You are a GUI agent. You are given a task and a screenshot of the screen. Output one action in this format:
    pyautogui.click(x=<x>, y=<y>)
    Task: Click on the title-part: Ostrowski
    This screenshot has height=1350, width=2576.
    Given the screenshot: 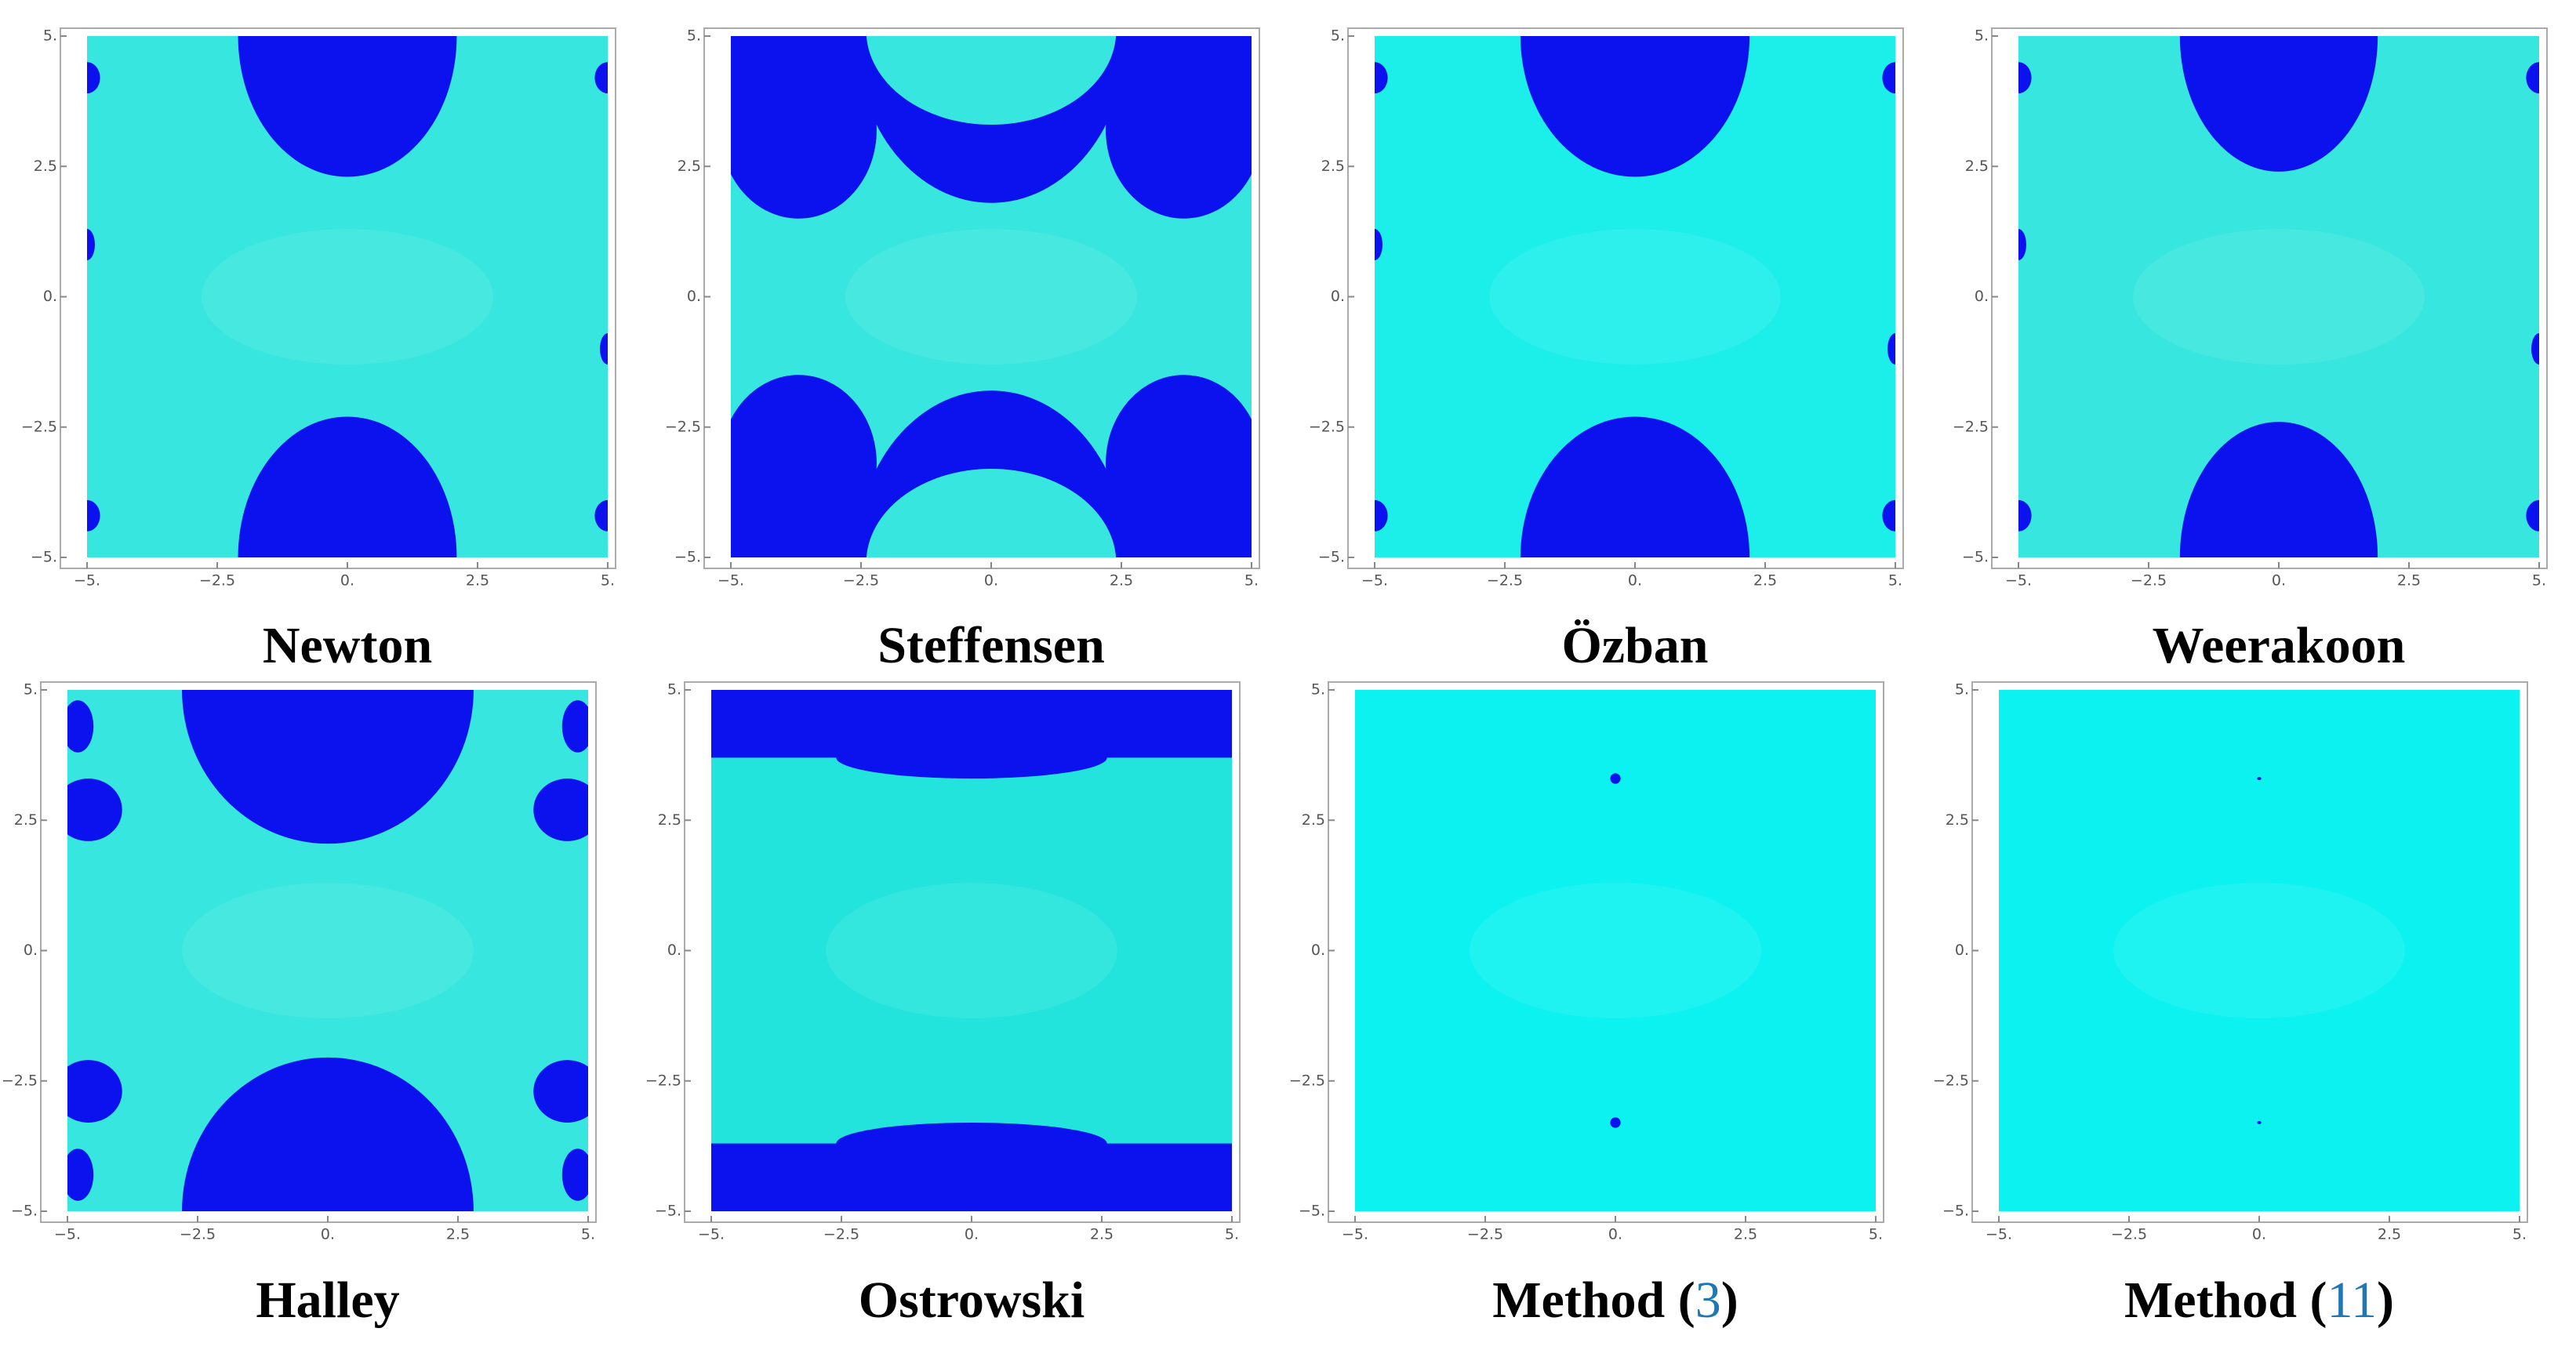 What is the action you would take?
    pyautogui.click(x=972, y=1300)
    